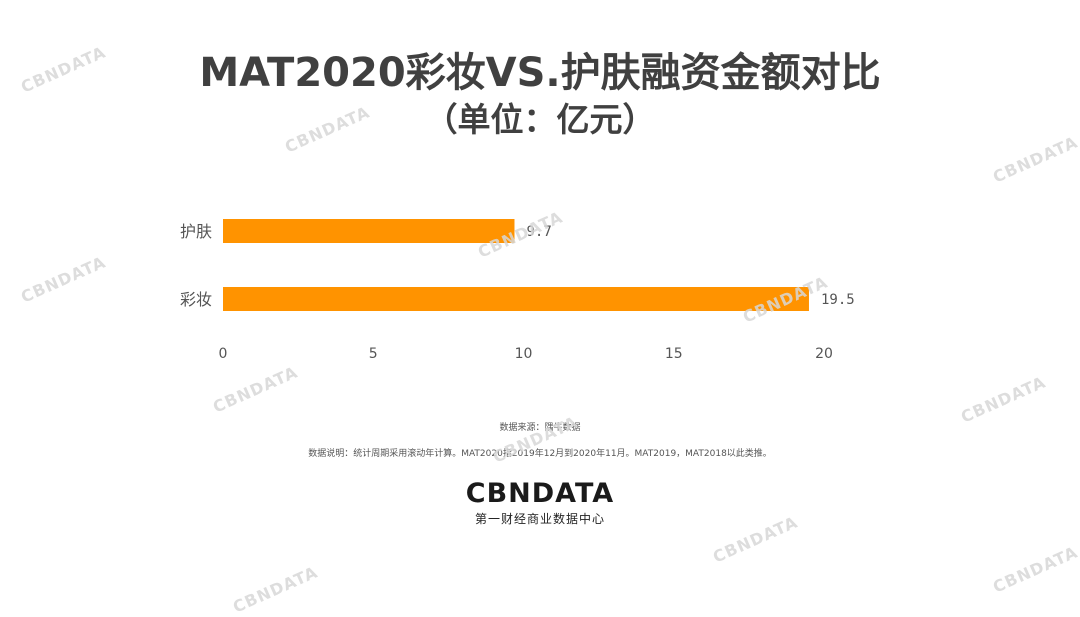 This screenshot has height=617, width=1080. Describe the element at coordinates (539, 519) in the screenshot. I see `cbndata-tagline: 第一财经商业数据中心` at that location.